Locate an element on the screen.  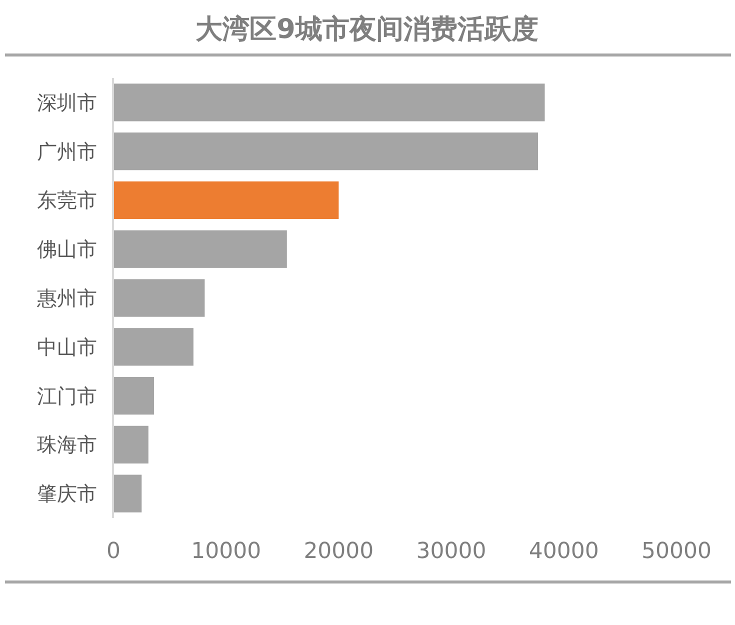
y-tick-label: 珠海市 is located at coordinates (67, 444).